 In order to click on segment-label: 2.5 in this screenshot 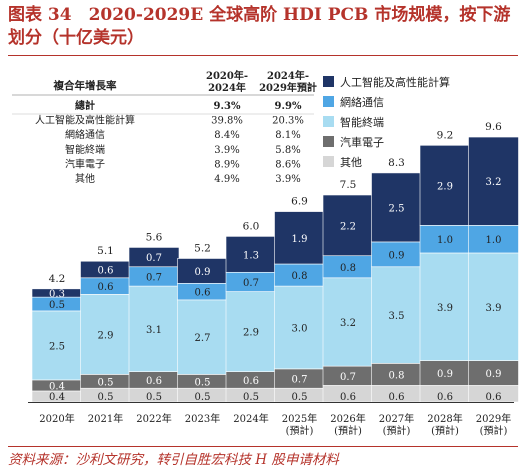, I will do `click(57, 346)`.